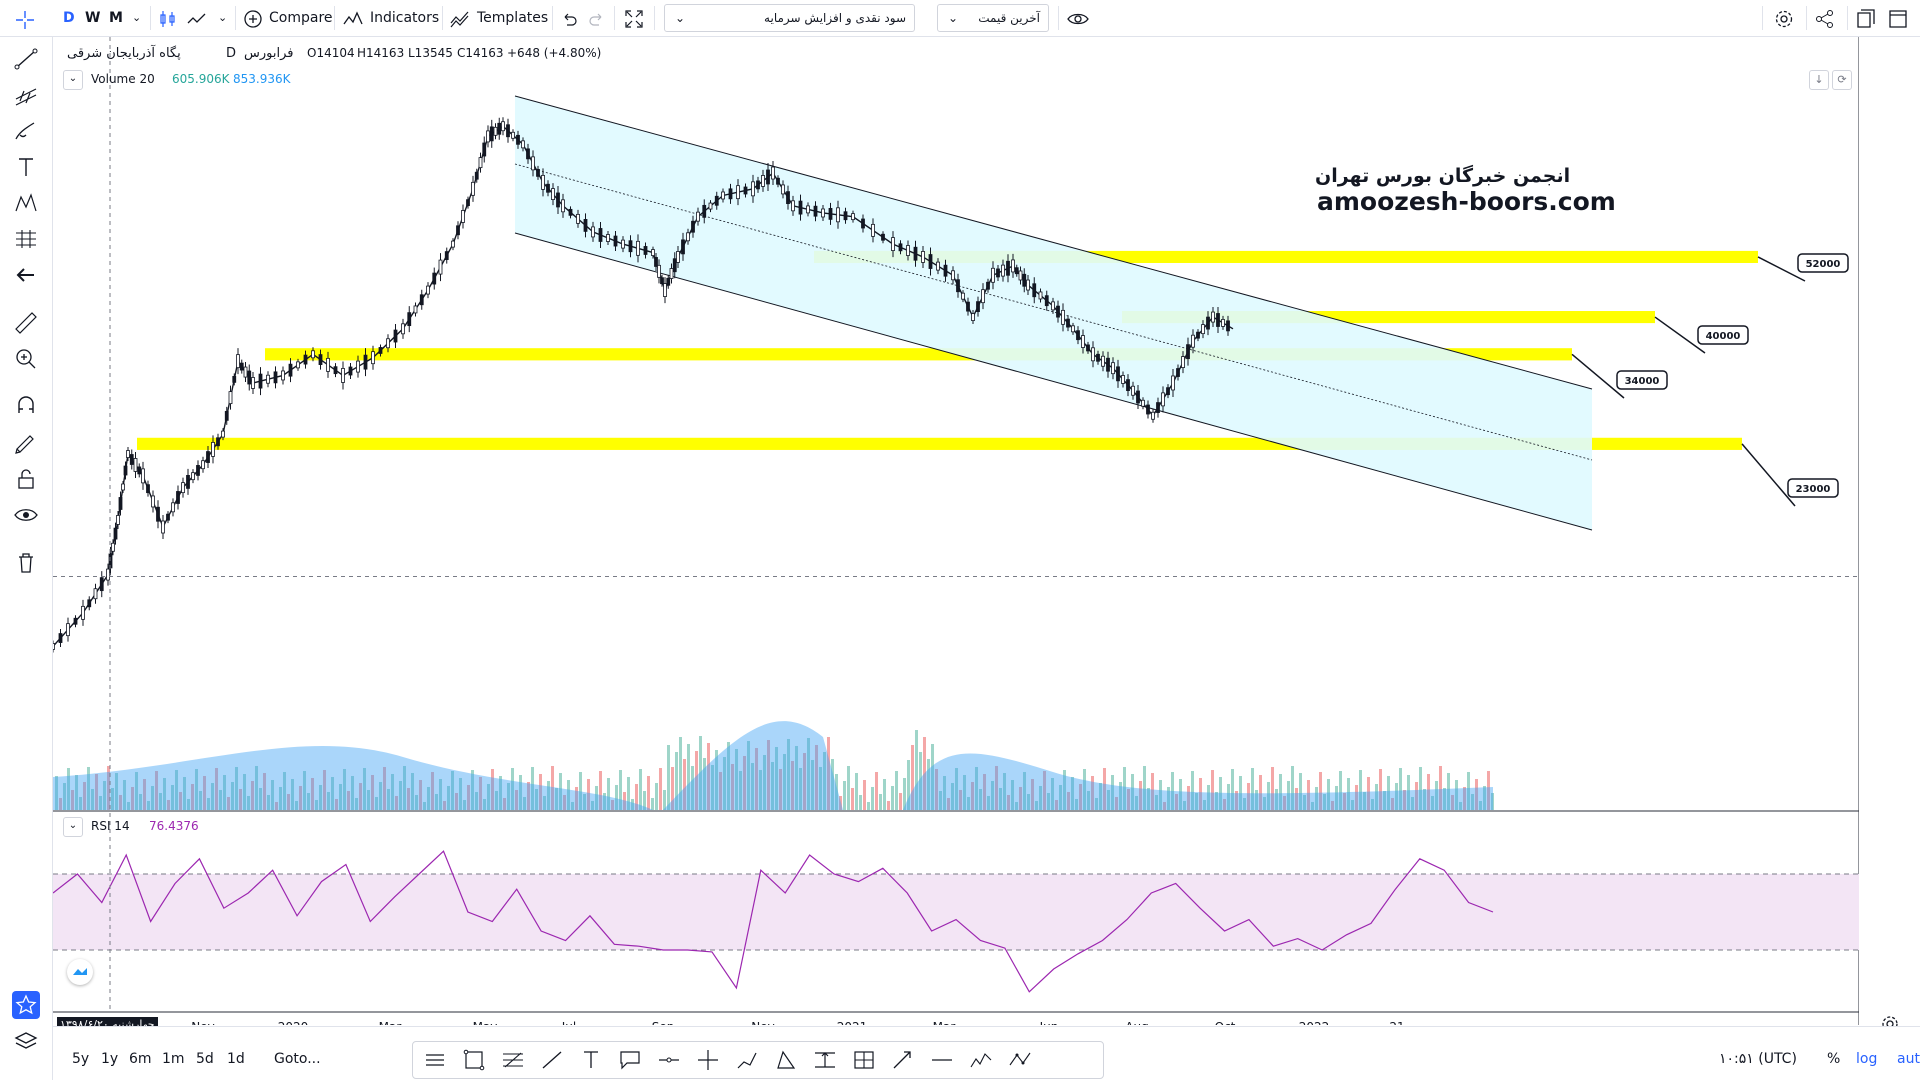 Image resolution: width=1920 pixels, height=1081 pixels. Describe the element at coordinates (634, 19) in the screenshot. I see `fullscreen-icon` at that location.